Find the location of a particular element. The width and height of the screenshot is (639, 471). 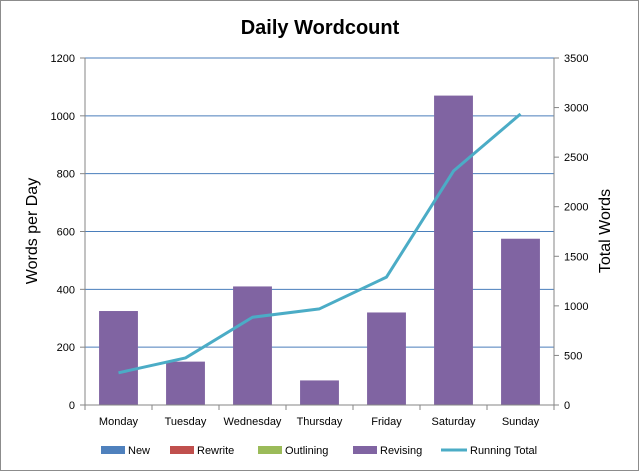

legend-label: Running Total is located at coordinates (503, 451).